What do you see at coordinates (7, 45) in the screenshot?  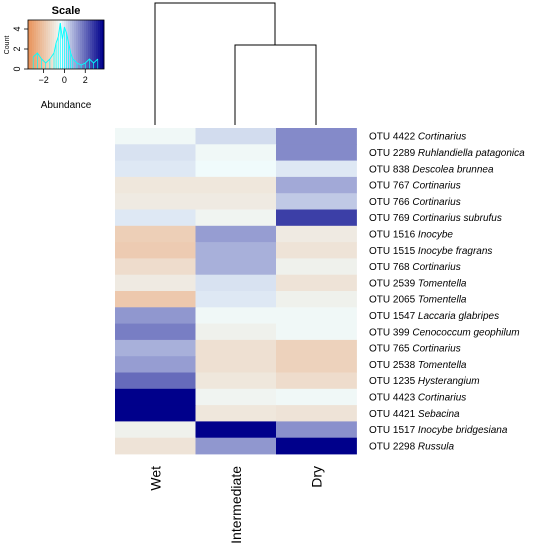 I see `color-key-ylabel: Count` at bounding box center [7, 45].